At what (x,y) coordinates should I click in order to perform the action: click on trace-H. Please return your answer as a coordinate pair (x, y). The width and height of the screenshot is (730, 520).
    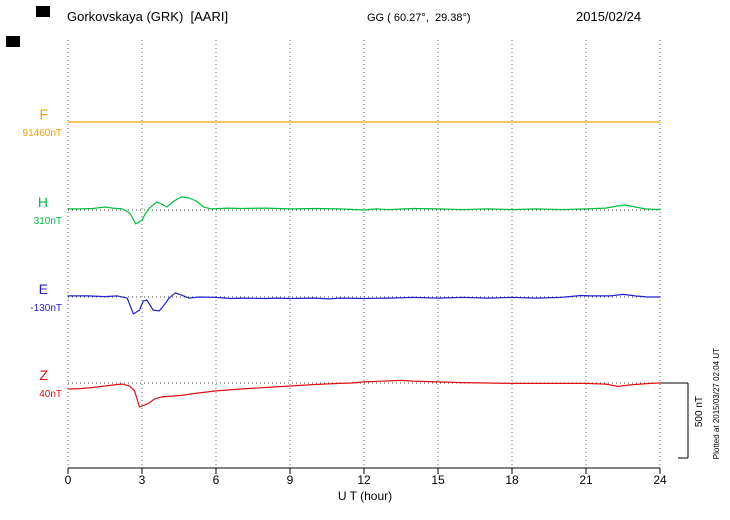
    Looking at the image, I should click on (364, 210).